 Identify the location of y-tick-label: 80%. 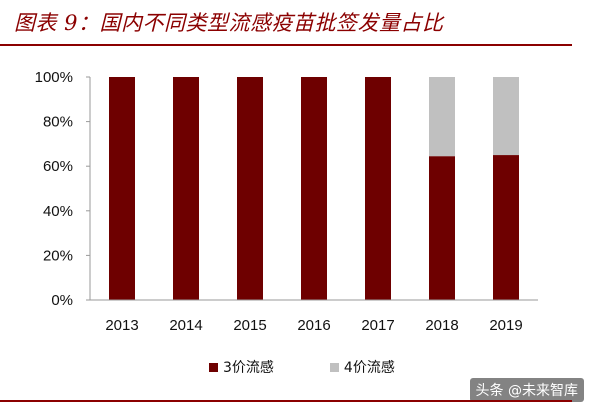
(58, 122).